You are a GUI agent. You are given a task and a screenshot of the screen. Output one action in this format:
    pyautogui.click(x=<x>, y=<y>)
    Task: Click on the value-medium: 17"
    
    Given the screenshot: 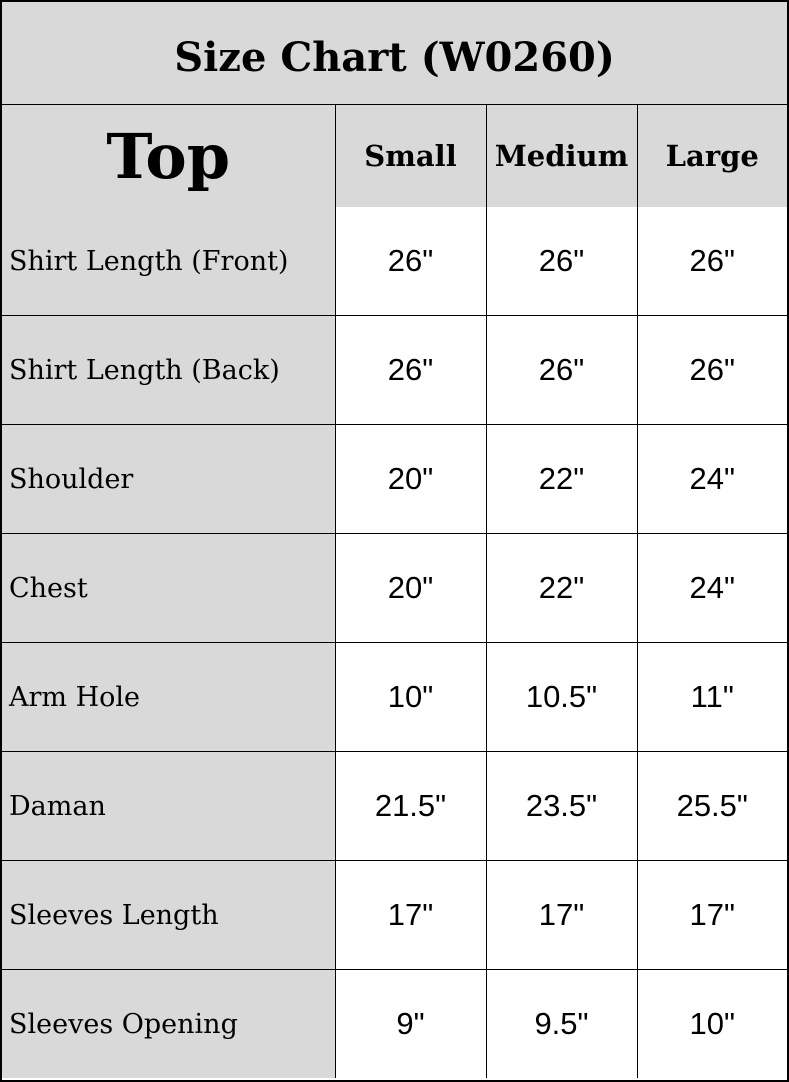 What is the action you would take?
    pyautogui.click(x=561, y=915)
    